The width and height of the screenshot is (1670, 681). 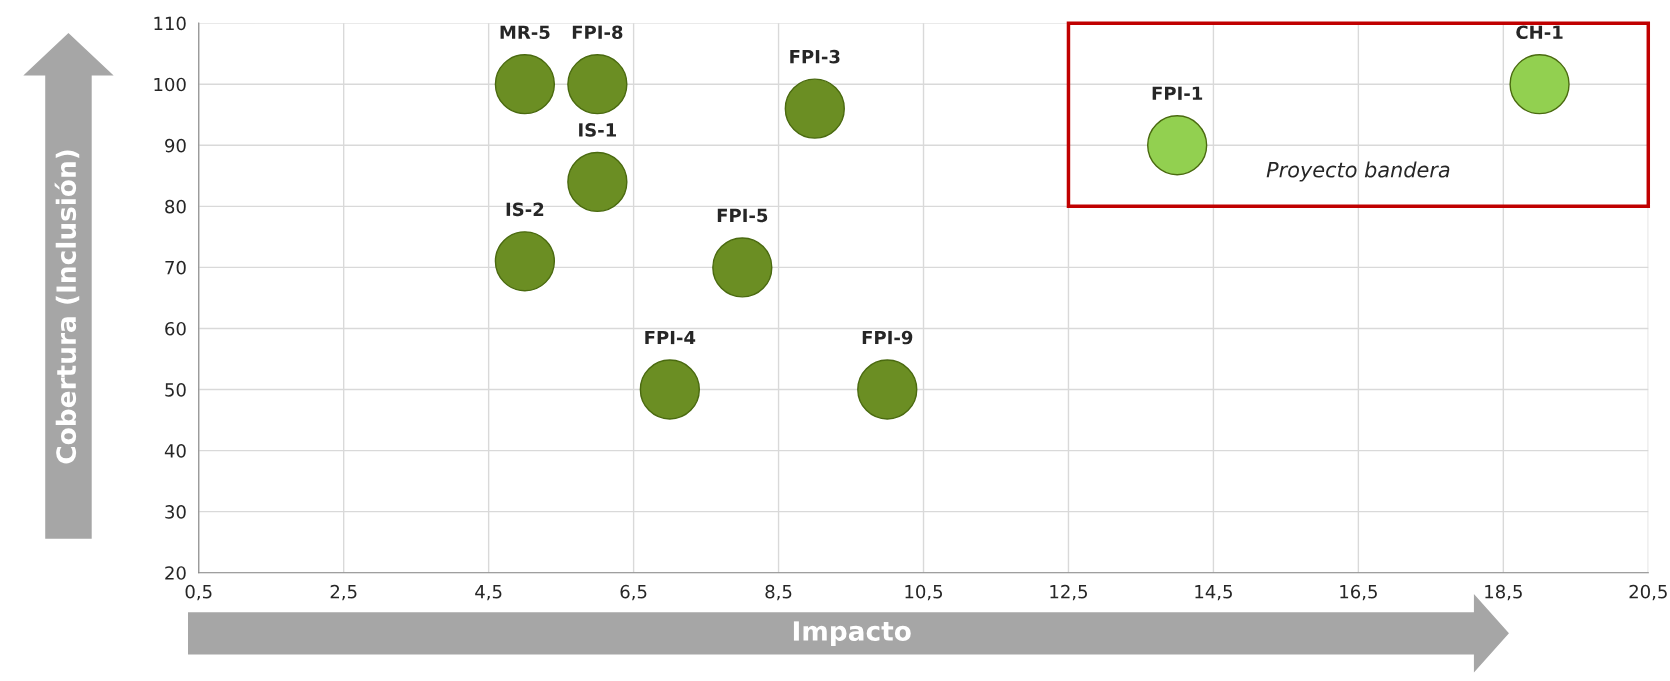 I want to click on x-tick-label: 16,5, so click(x=1358, y=592).